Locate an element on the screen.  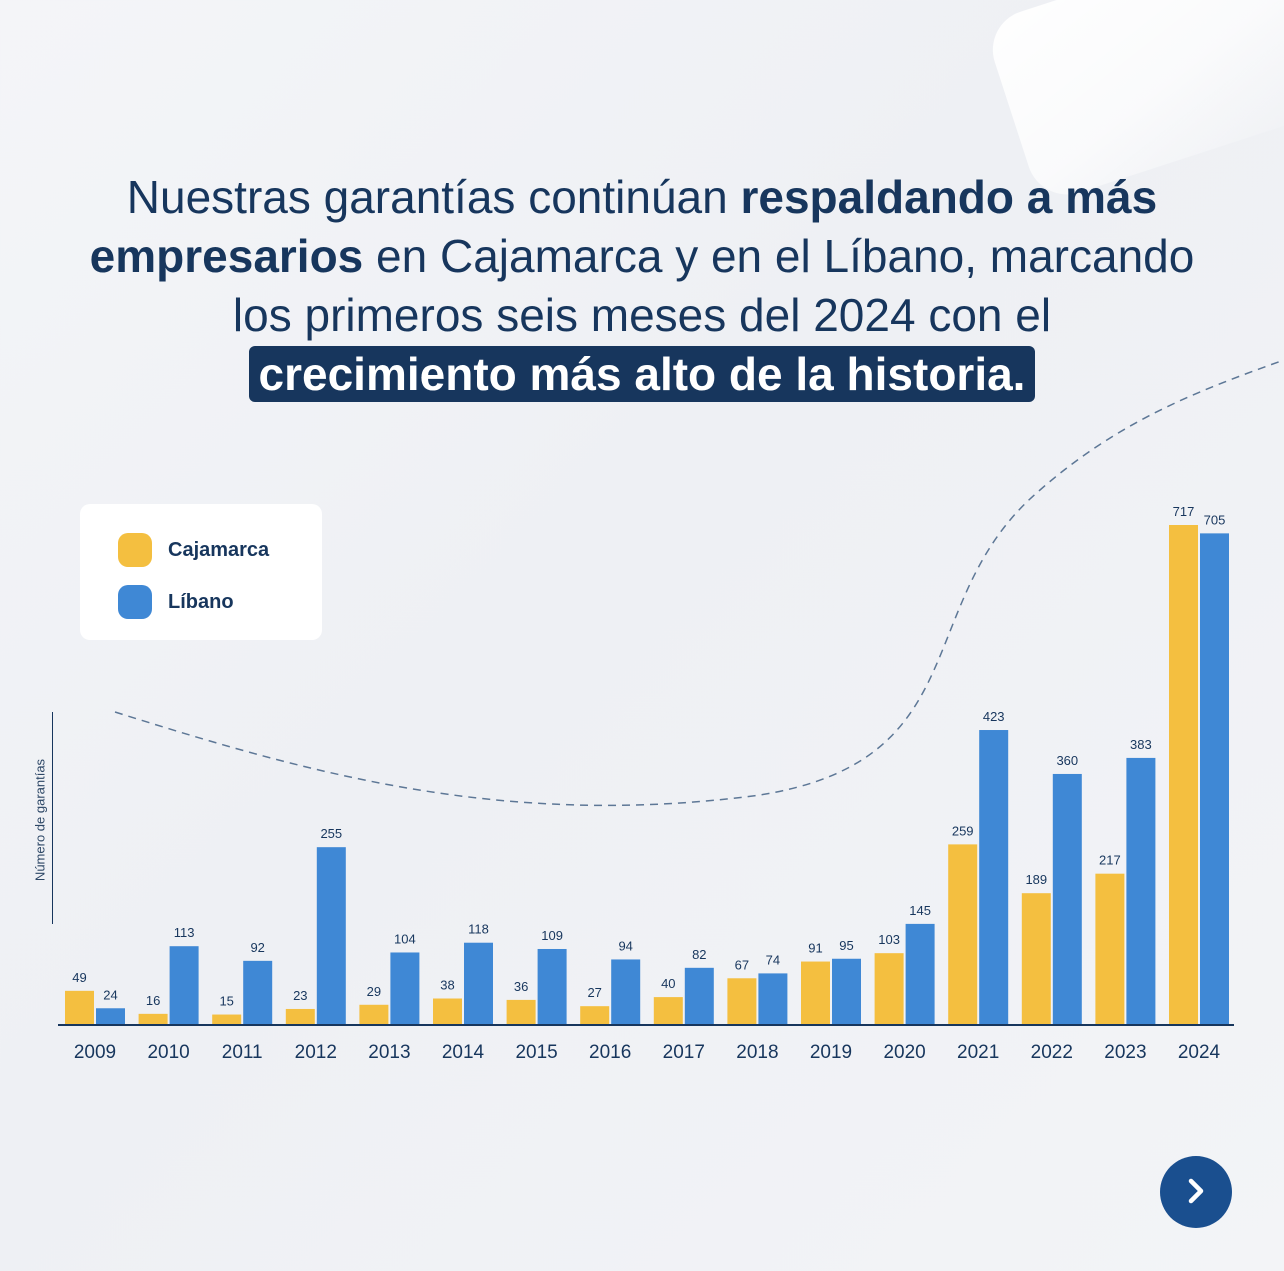
data-label-lbano-2021: 423 is located at coordinates (994, 716).